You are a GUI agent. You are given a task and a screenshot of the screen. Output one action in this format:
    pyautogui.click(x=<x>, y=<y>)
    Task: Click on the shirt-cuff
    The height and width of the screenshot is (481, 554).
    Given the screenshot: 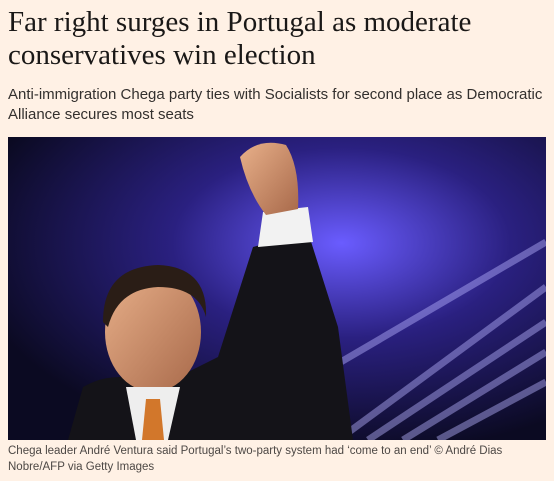 What is the action you would take?
    pyautogui.click(x=285, y=227)
    